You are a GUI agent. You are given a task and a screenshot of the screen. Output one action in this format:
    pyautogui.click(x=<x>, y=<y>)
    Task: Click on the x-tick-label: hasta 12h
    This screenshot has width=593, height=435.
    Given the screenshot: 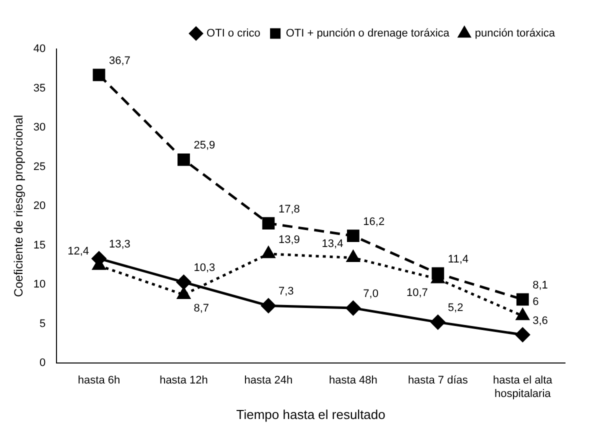 What is the action you would take?
    pyautogui.click(x=184, y=380)
    